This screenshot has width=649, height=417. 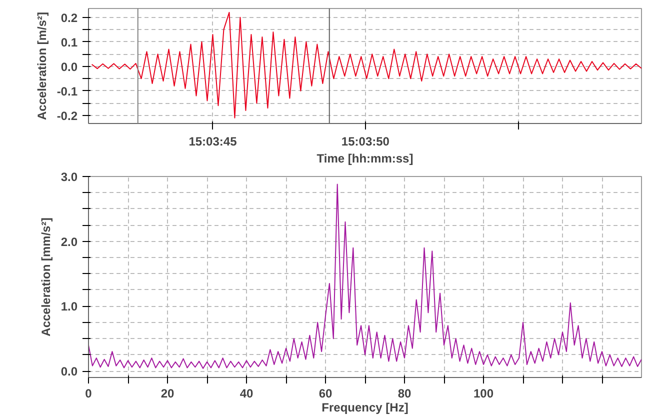 I want to click on x-tick-label: 20, so click(x=167, y=393).